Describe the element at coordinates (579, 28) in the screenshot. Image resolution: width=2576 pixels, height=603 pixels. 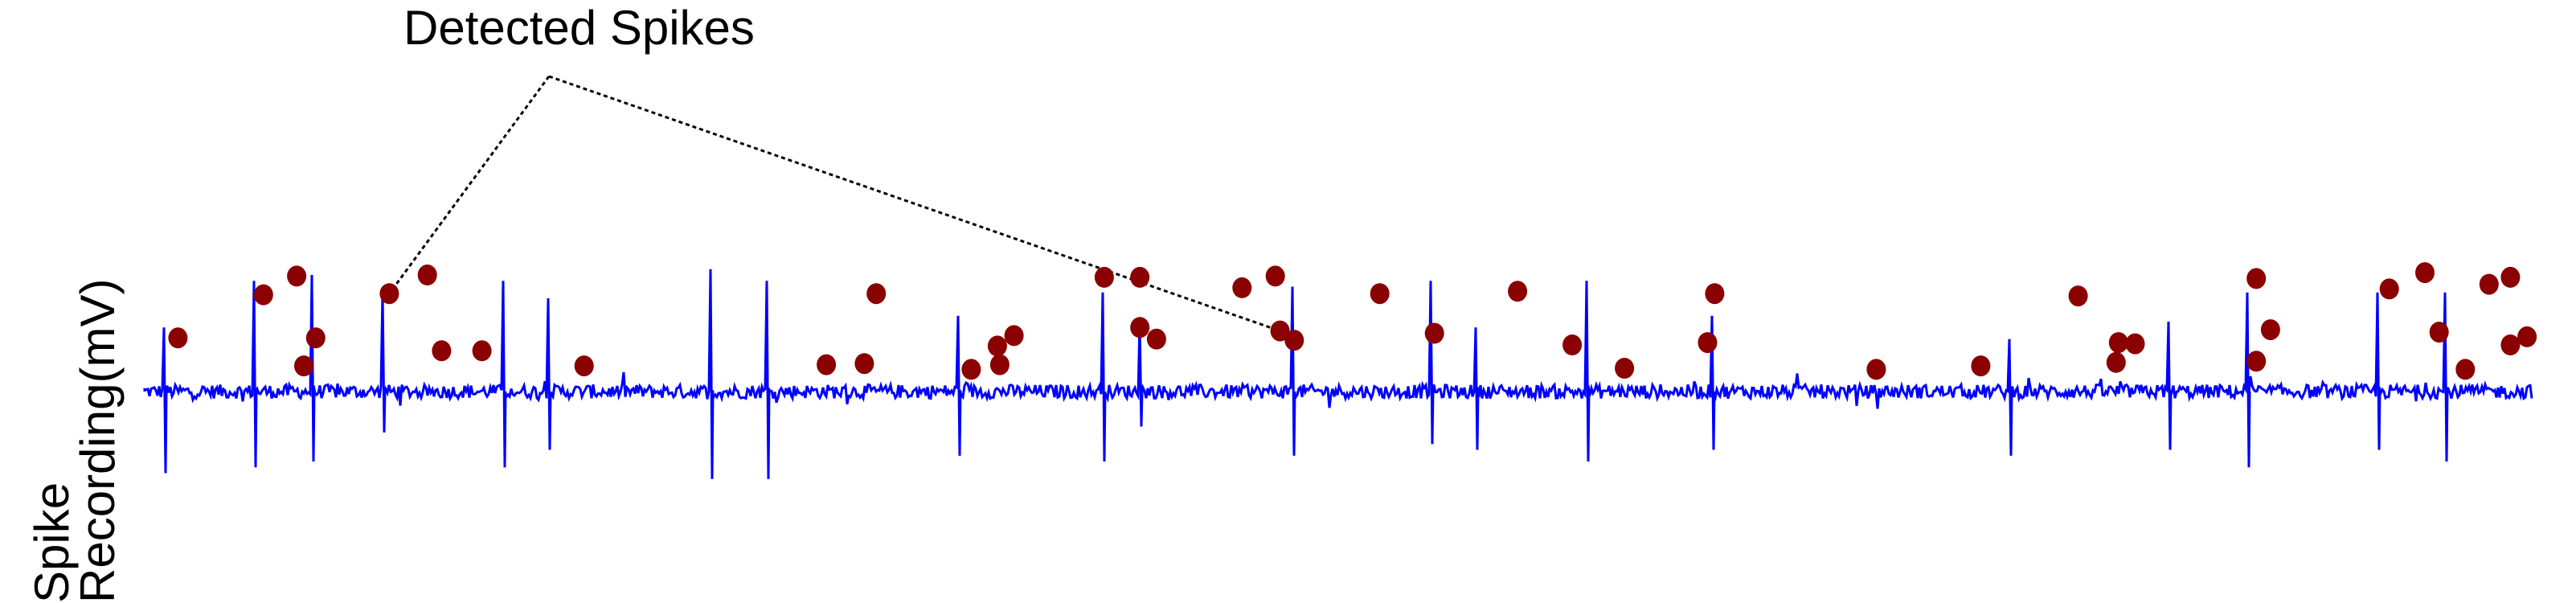
I see `annotation-label: Detected Spikes` at that location.